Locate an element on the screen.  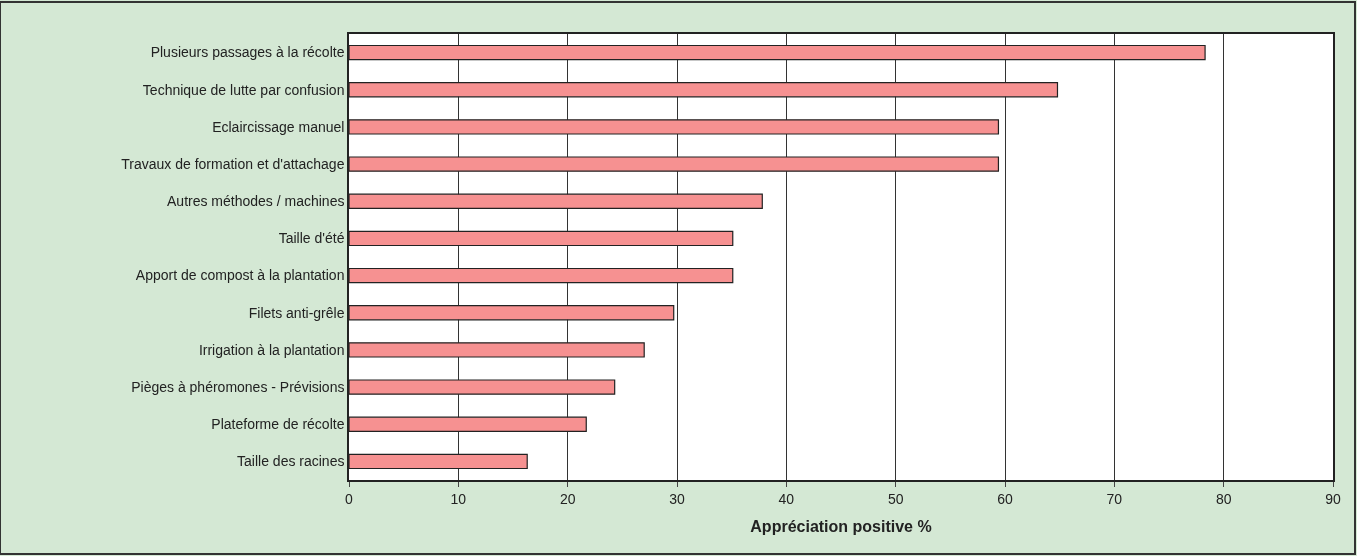
y-tick-label: Technique de lutte par confusion is located at coordinates (243, 89).